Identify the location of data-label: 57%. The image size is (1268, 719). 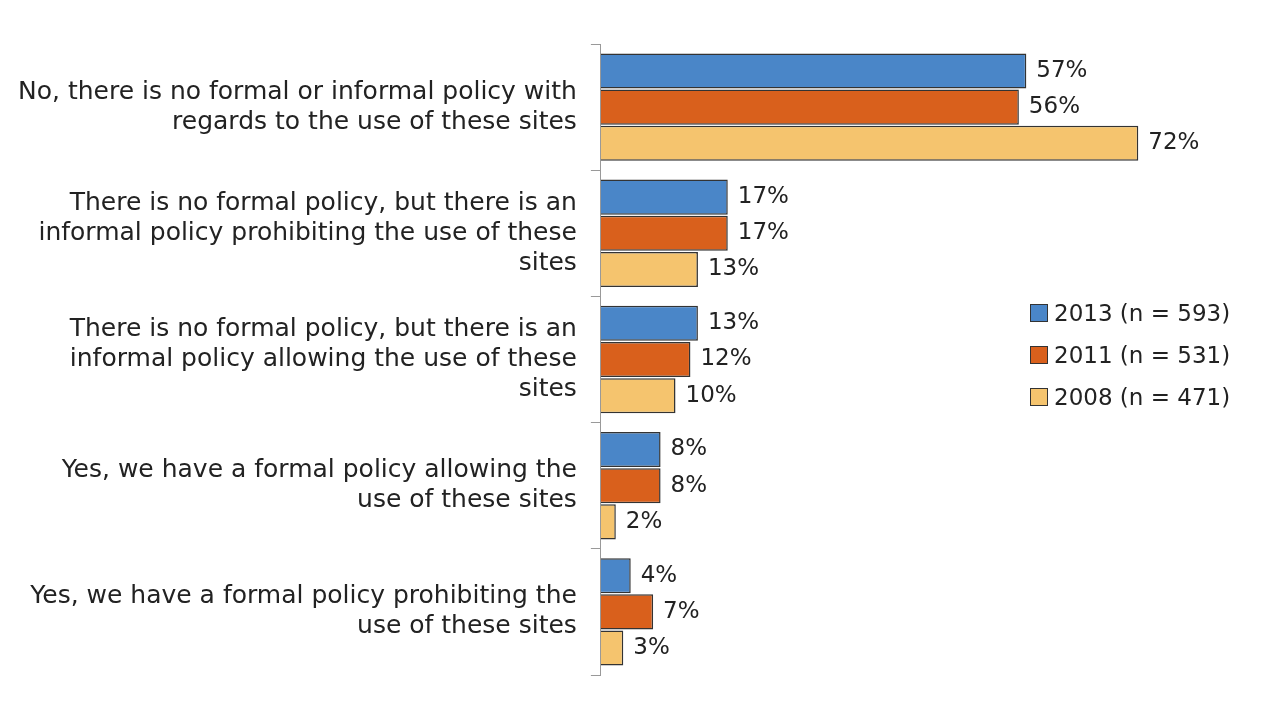
(1062, 68).